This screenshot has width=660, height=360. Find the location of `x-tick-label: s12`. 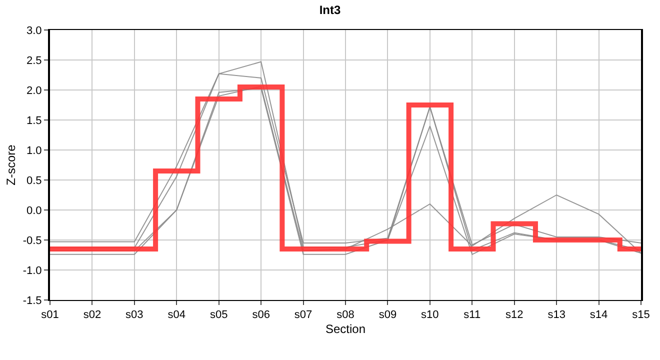

x-tick-label: s12 is located at coordinates (514, 315).